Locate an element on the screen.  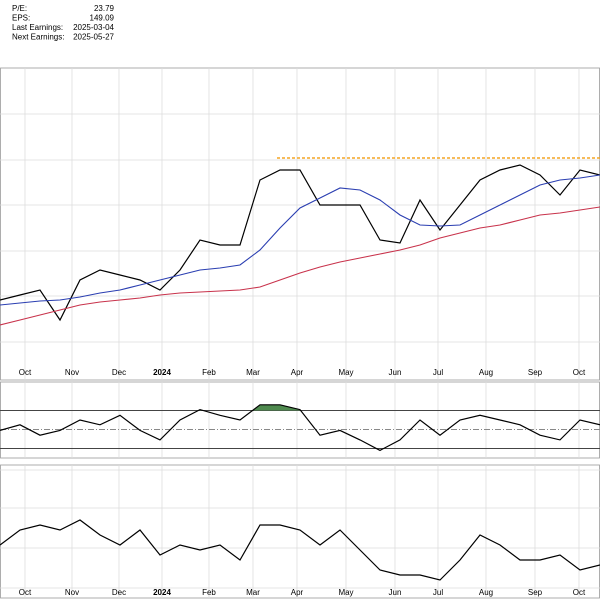
info-label: P/E: is located at coordinates (19, 8).